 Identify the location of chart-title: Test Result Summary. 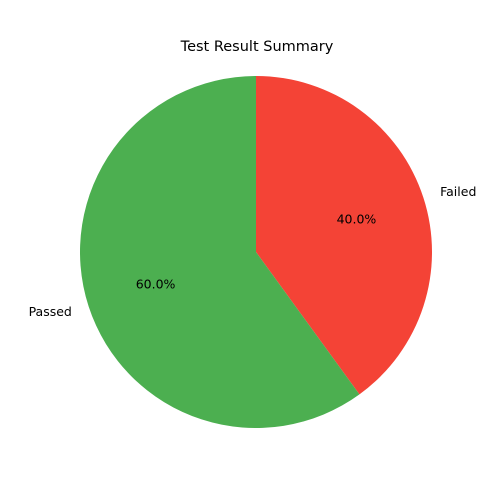
(257, 47).